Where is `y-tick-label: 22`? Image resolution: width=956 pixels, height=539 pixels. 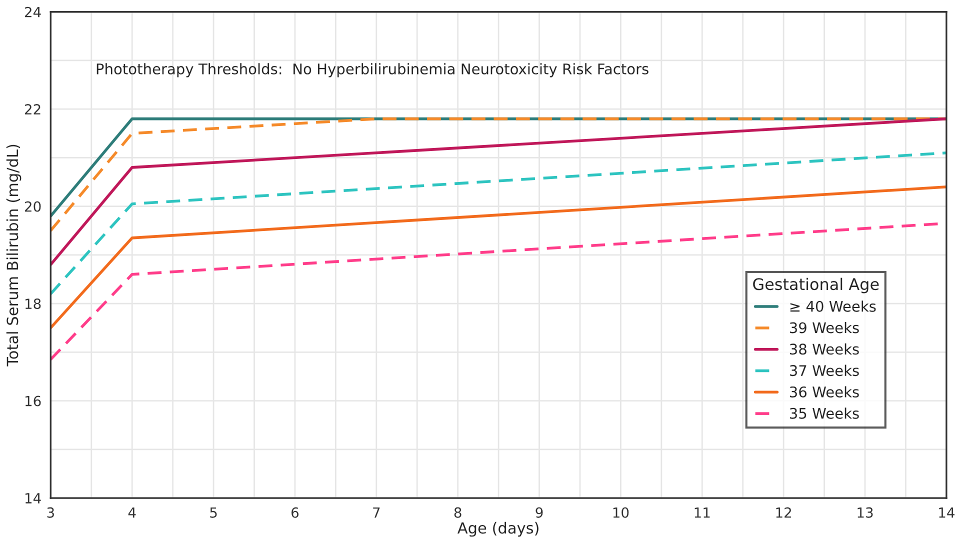
y-tick-label: 22 is located at coordinates (32, 109).